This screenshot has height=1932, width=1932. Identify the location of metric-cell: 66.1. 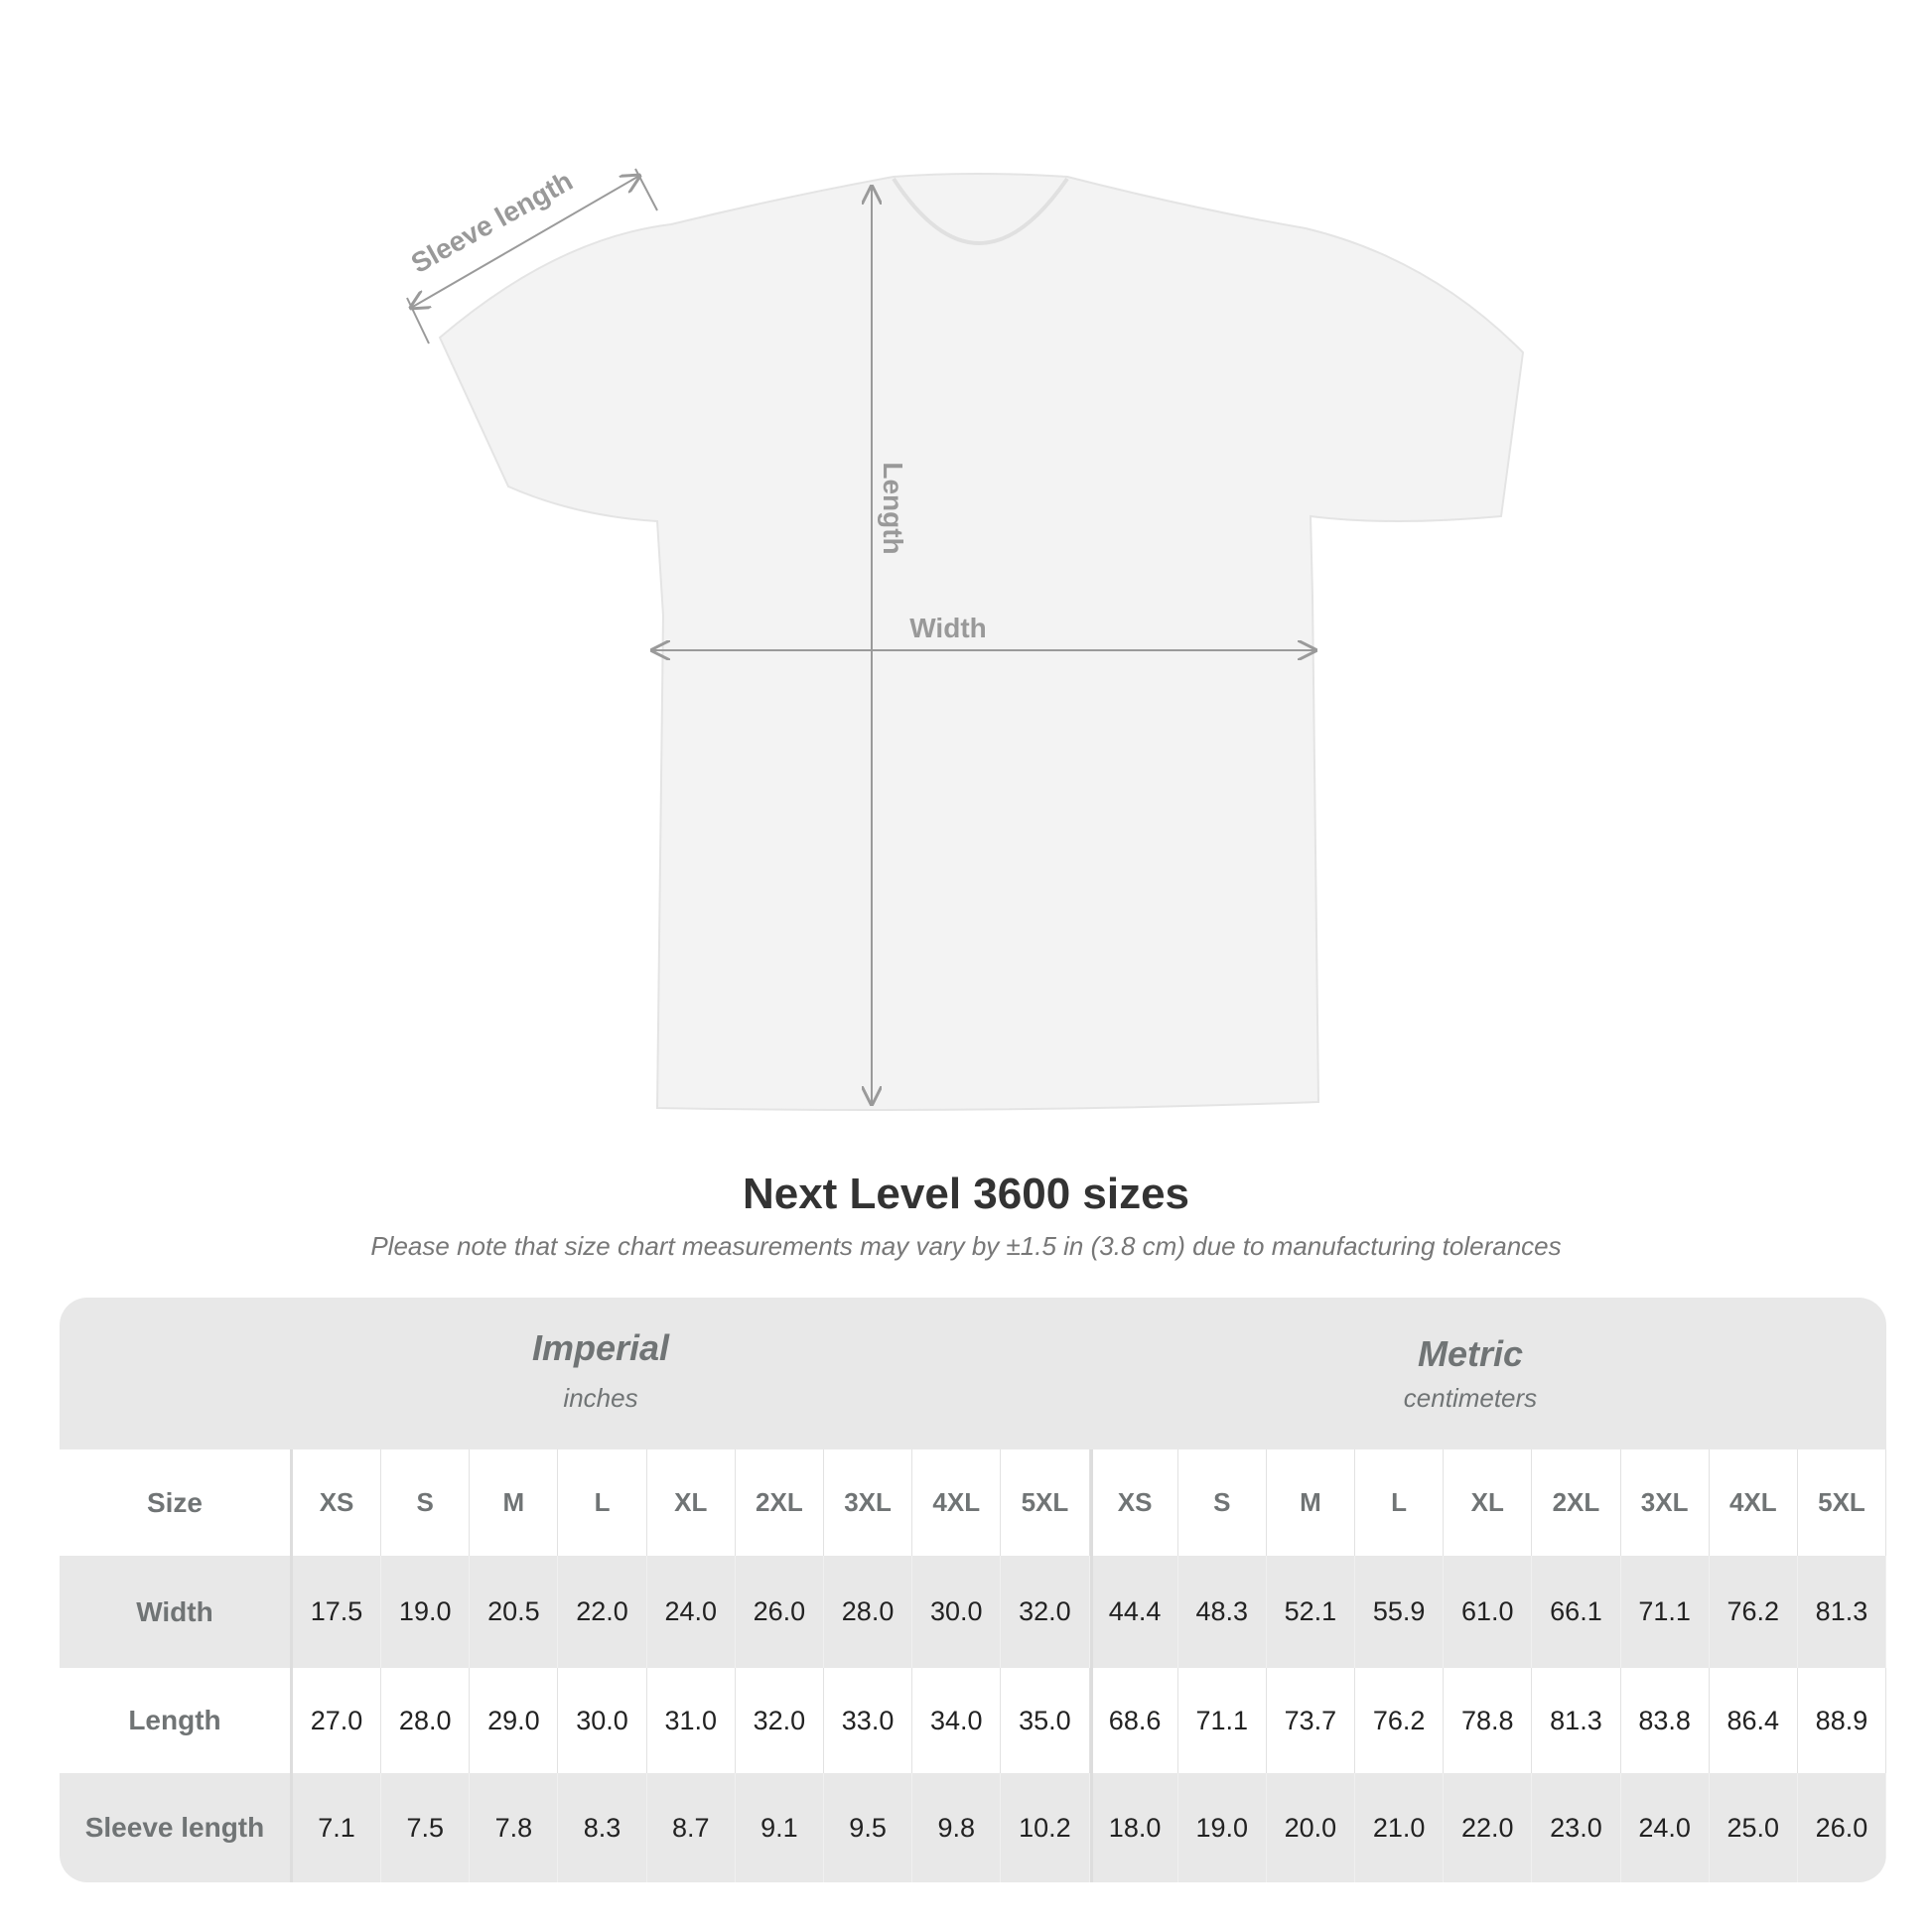
(1576, 1612).